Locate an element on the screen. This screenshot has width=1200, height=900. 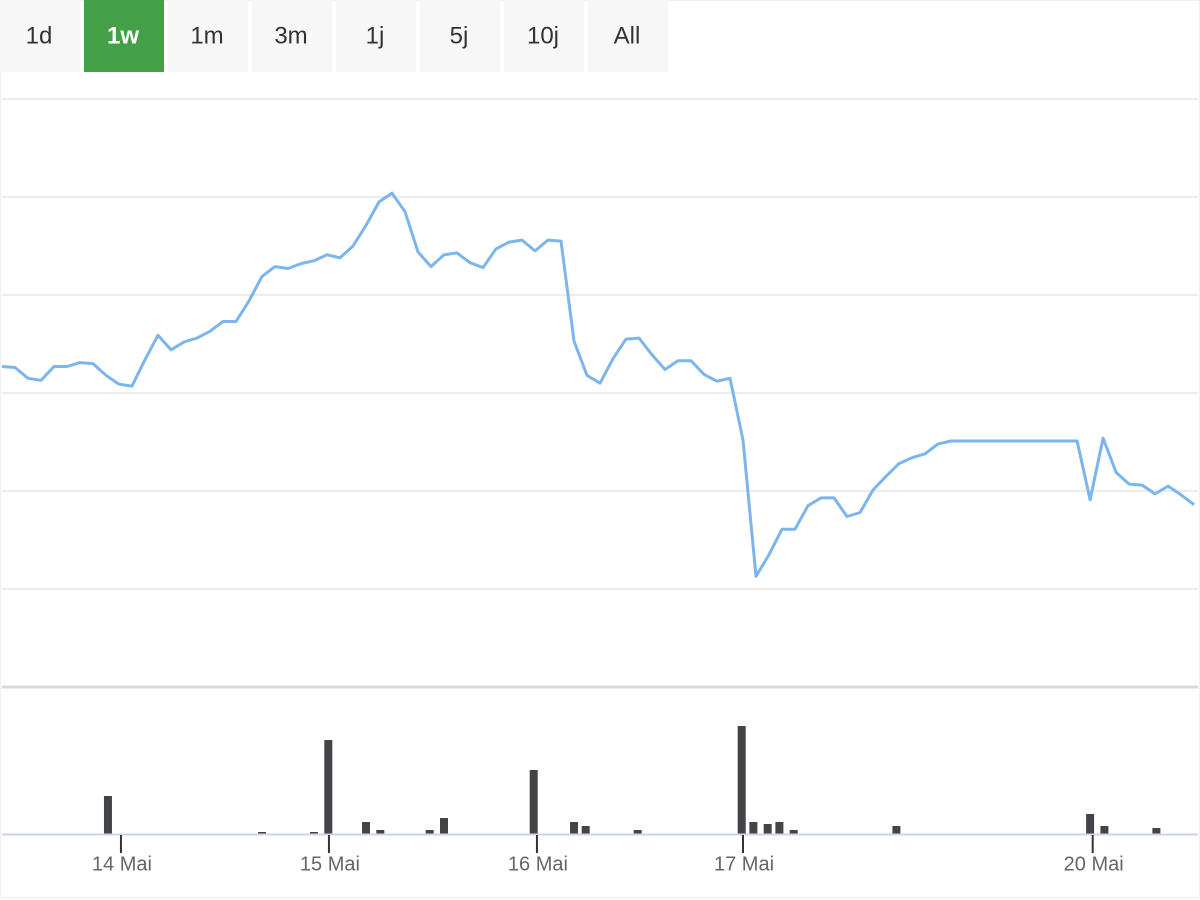
range-button-label: 1j is located at coordinates (375, 35).